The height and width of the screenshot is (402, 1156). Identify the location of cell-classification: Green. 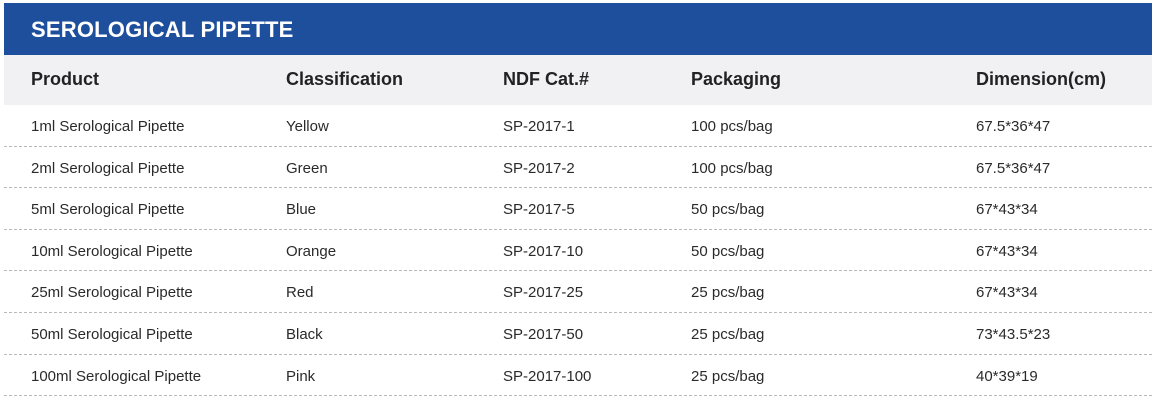
(307, 168).